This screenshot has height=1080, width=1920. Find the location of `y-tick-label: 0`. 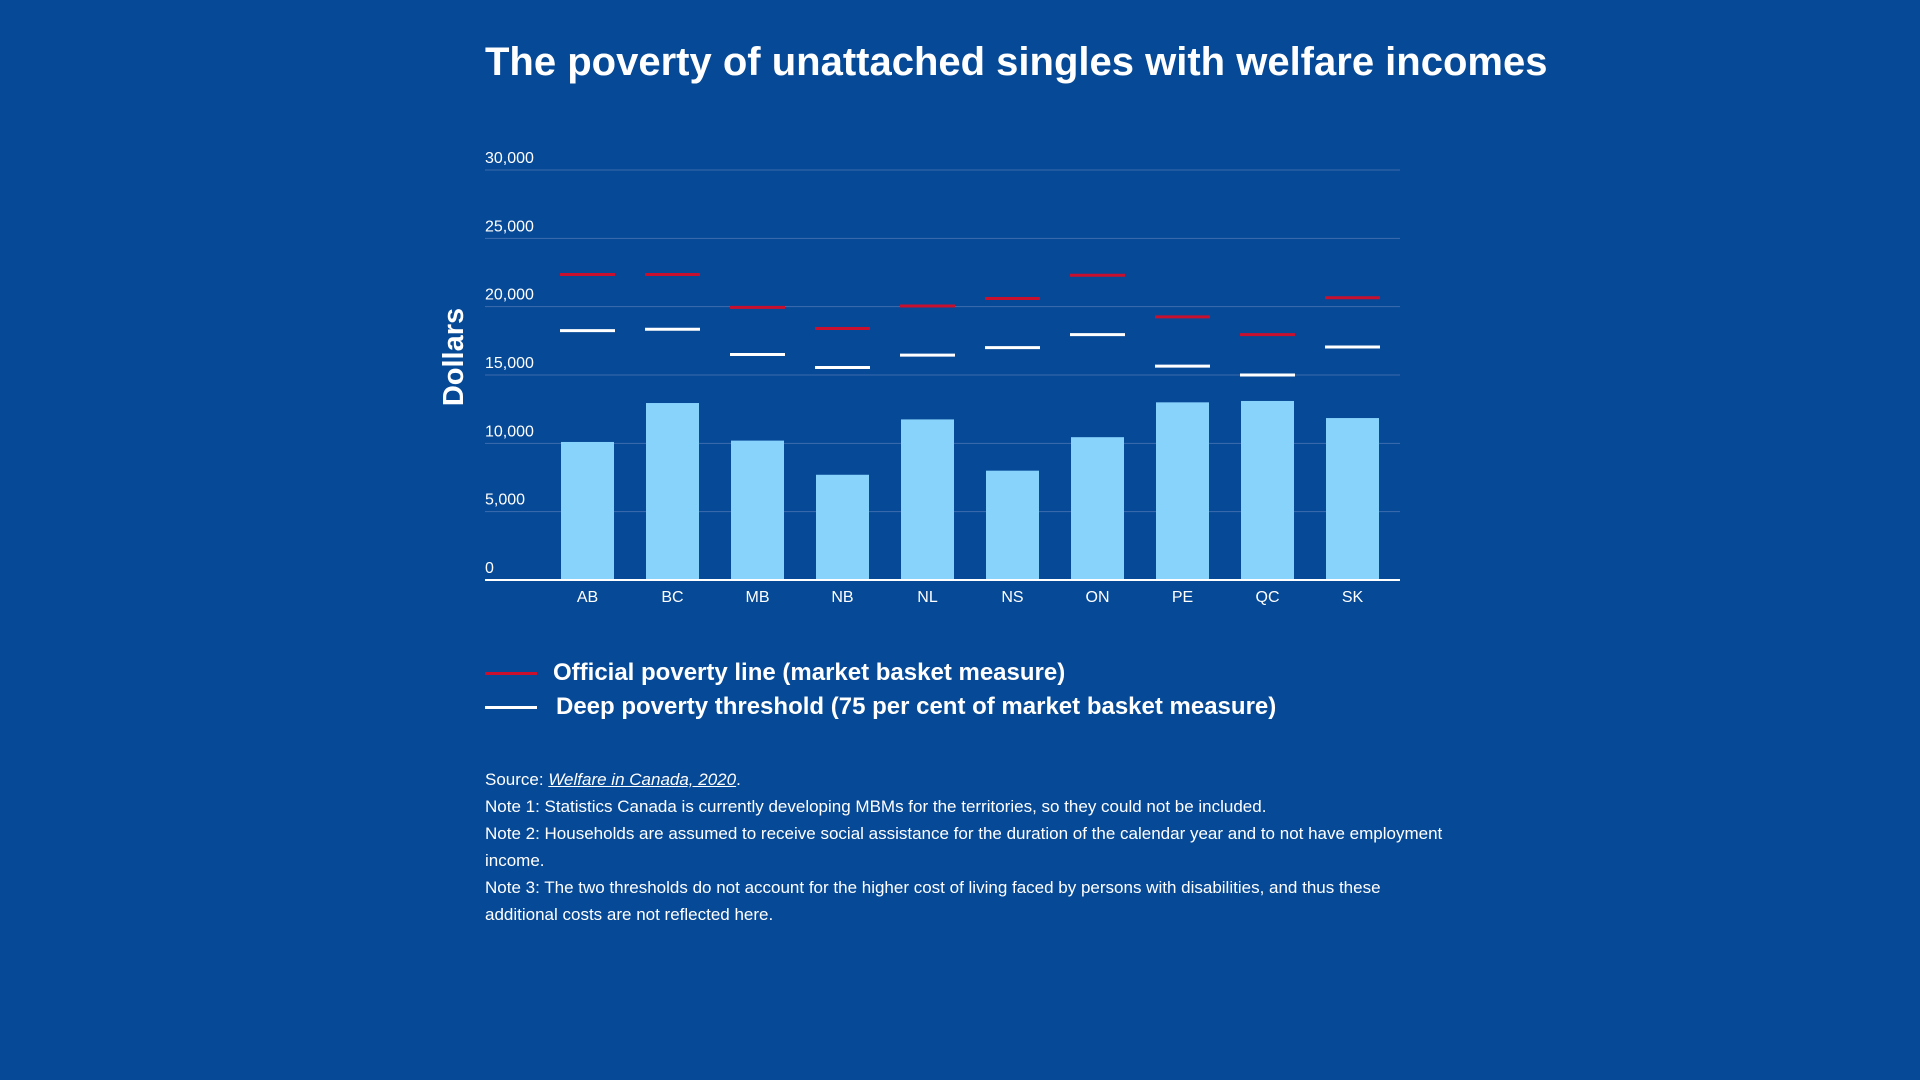

y-tick-label: 0 is located at coordinates (489, 568).